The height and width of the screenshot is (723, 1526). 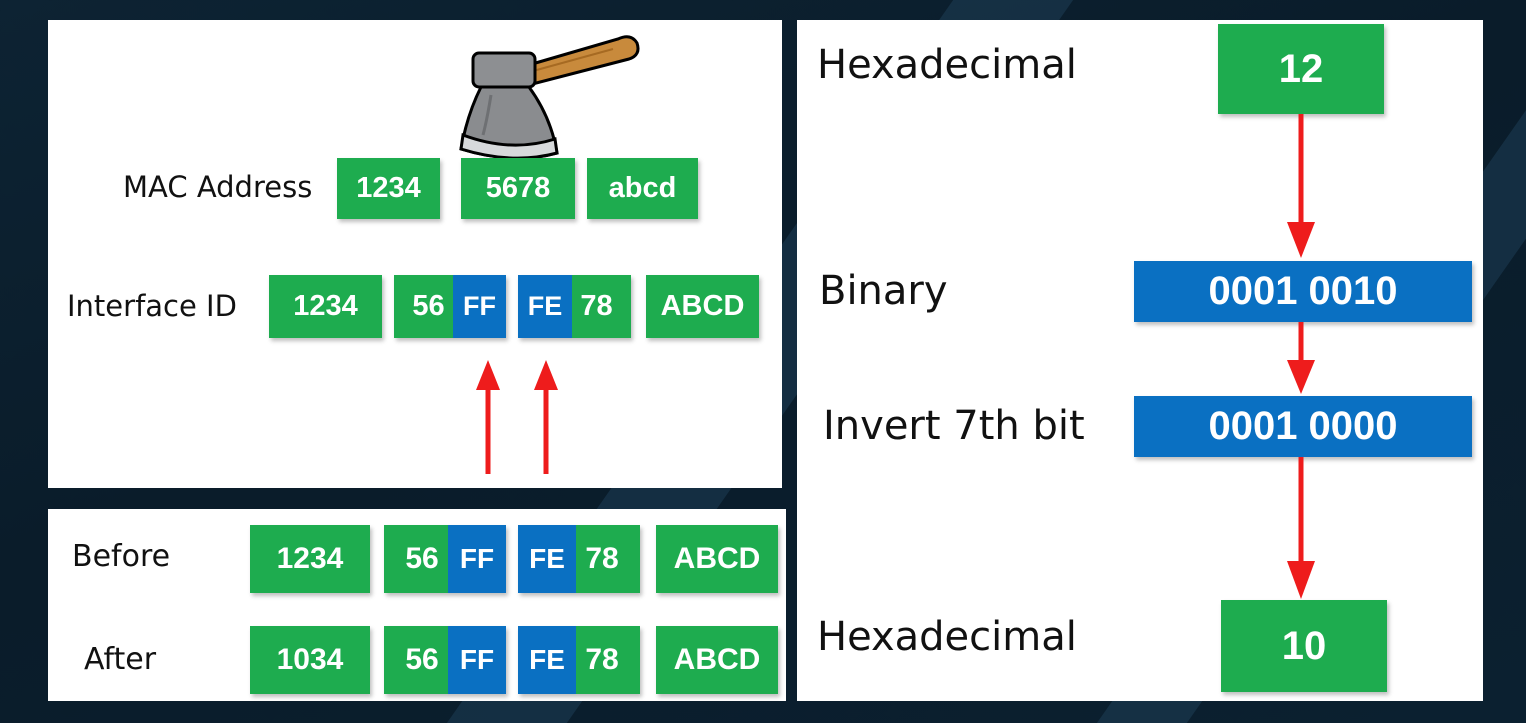 What do you see at coordinates (702, 306) in the screenshot?
I see `interface-block: ABCD` at bounding box center [702, 306].